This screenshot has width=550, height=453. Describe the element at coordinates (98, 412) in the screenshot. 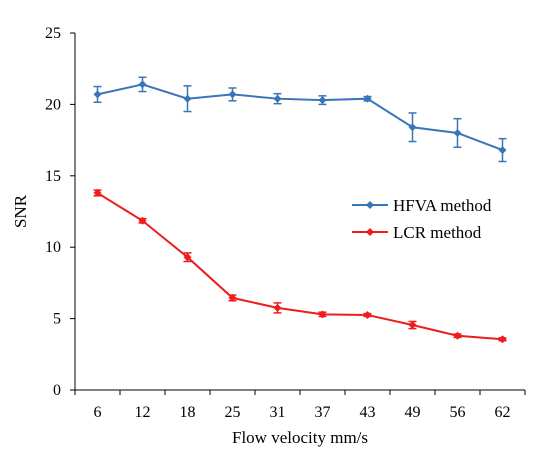

I see `x-tick-label: 6` at that location.